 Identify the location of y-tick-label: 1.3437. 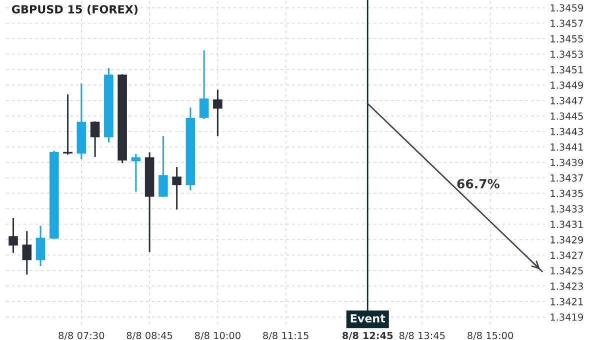
(566, 178).